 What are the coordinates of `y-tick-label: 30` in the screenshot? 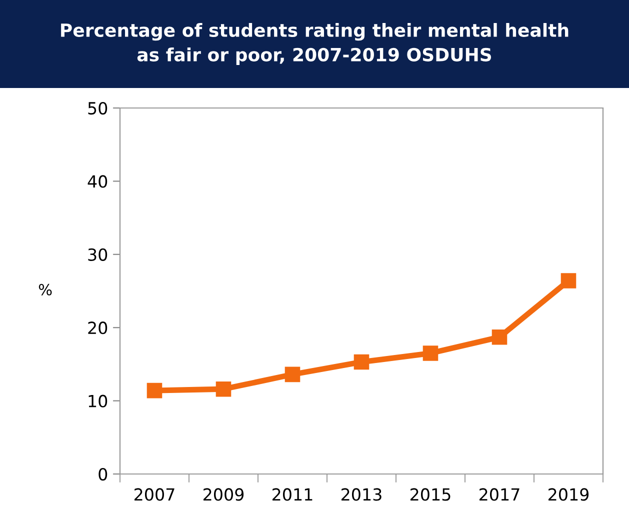 It's located at (98, 254).